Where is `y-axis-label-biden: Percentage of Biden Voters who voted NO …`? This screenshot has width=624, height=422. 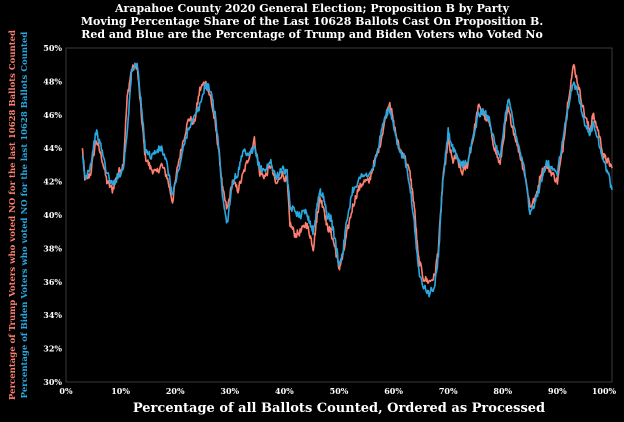 y-axis-label-biden: Percentage of Biden Voters who voted NO … is located at coordinates (25, 215).